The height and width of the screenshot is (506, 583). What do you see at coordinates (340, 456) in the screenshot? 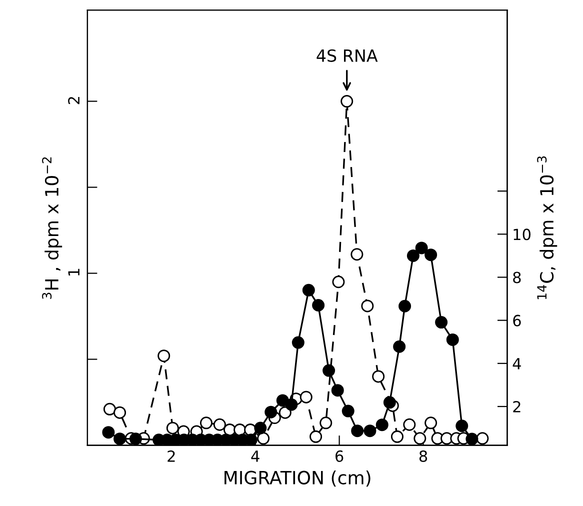
I see `x-tick-label: 6` at bounding box center [340, 456].